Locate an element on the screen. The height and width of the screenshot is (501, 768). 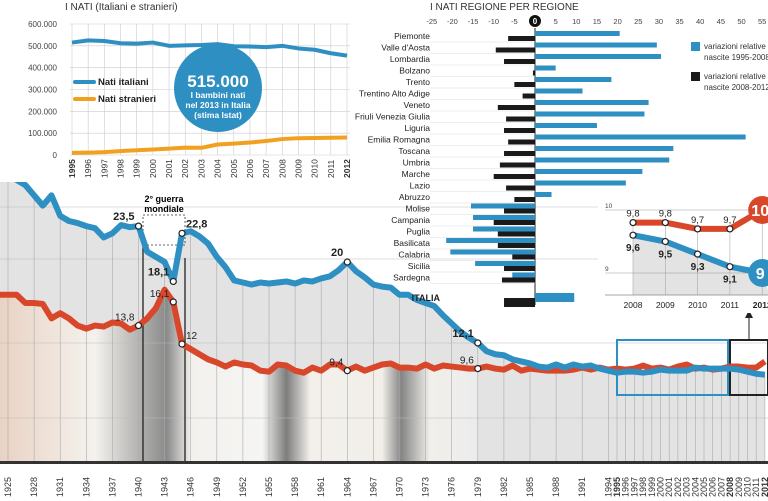
region-label: Trento is located at coordinates (418, 82).